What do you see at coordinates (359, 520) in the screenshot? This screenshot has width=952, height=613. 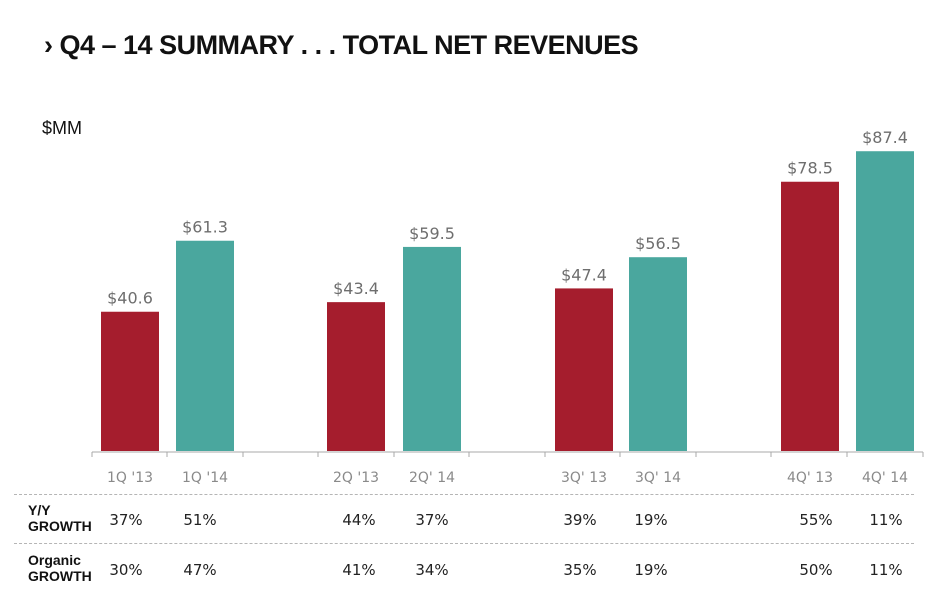 I see `yy-growth-value: 44%` at bounding box center [359, 520].